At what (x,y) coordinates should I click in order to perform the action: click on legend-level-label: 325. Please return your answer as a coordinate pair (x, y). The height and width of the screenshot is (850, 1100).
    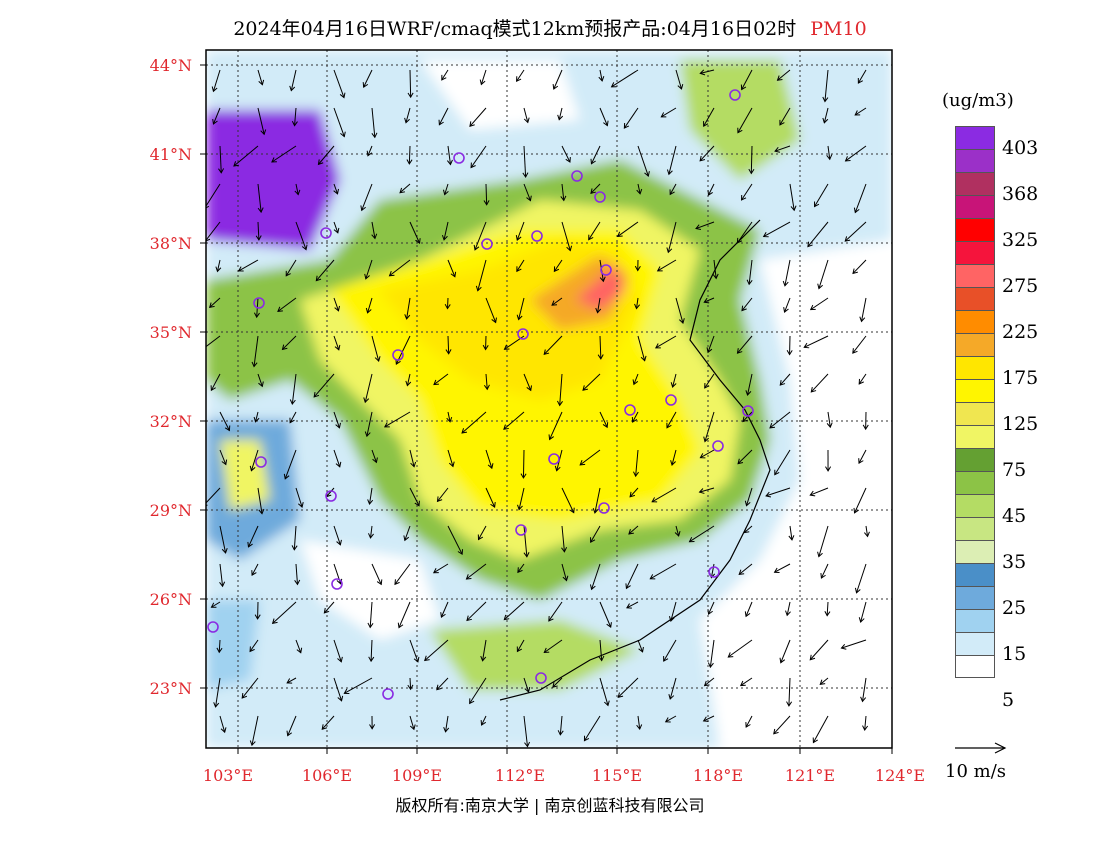
    Looking at the image, I should click on (1020, 240).